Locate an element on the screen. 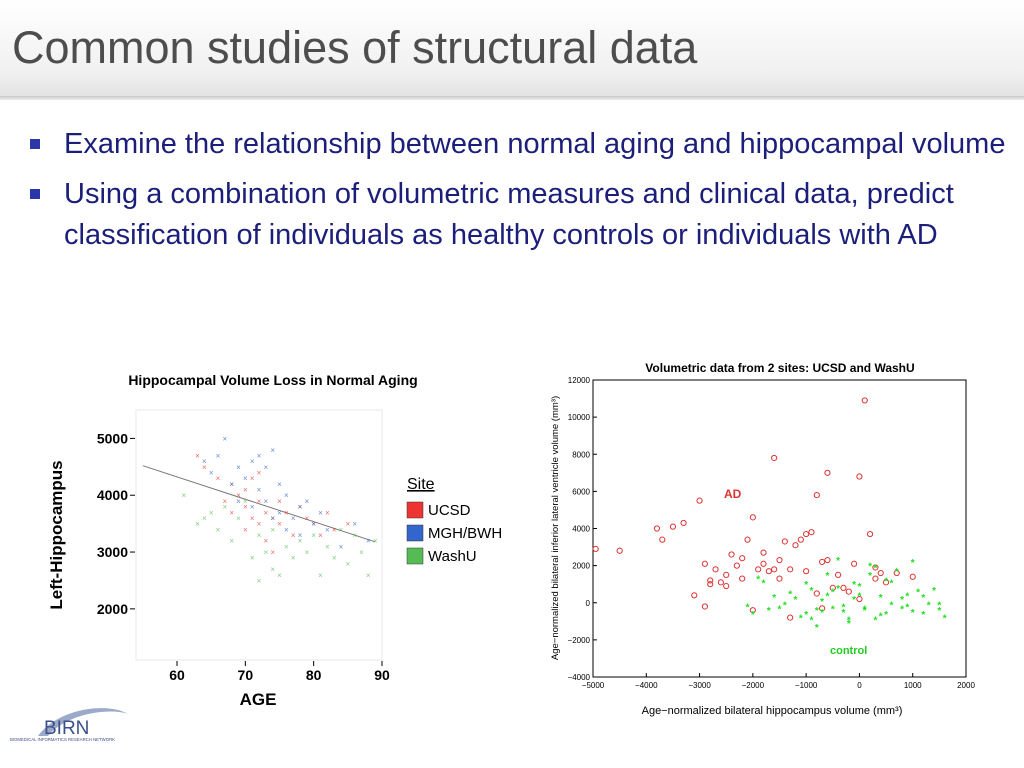 This screenshot has height=768, width=1024. square-bullet-icon is located at coordinates (35, 144).